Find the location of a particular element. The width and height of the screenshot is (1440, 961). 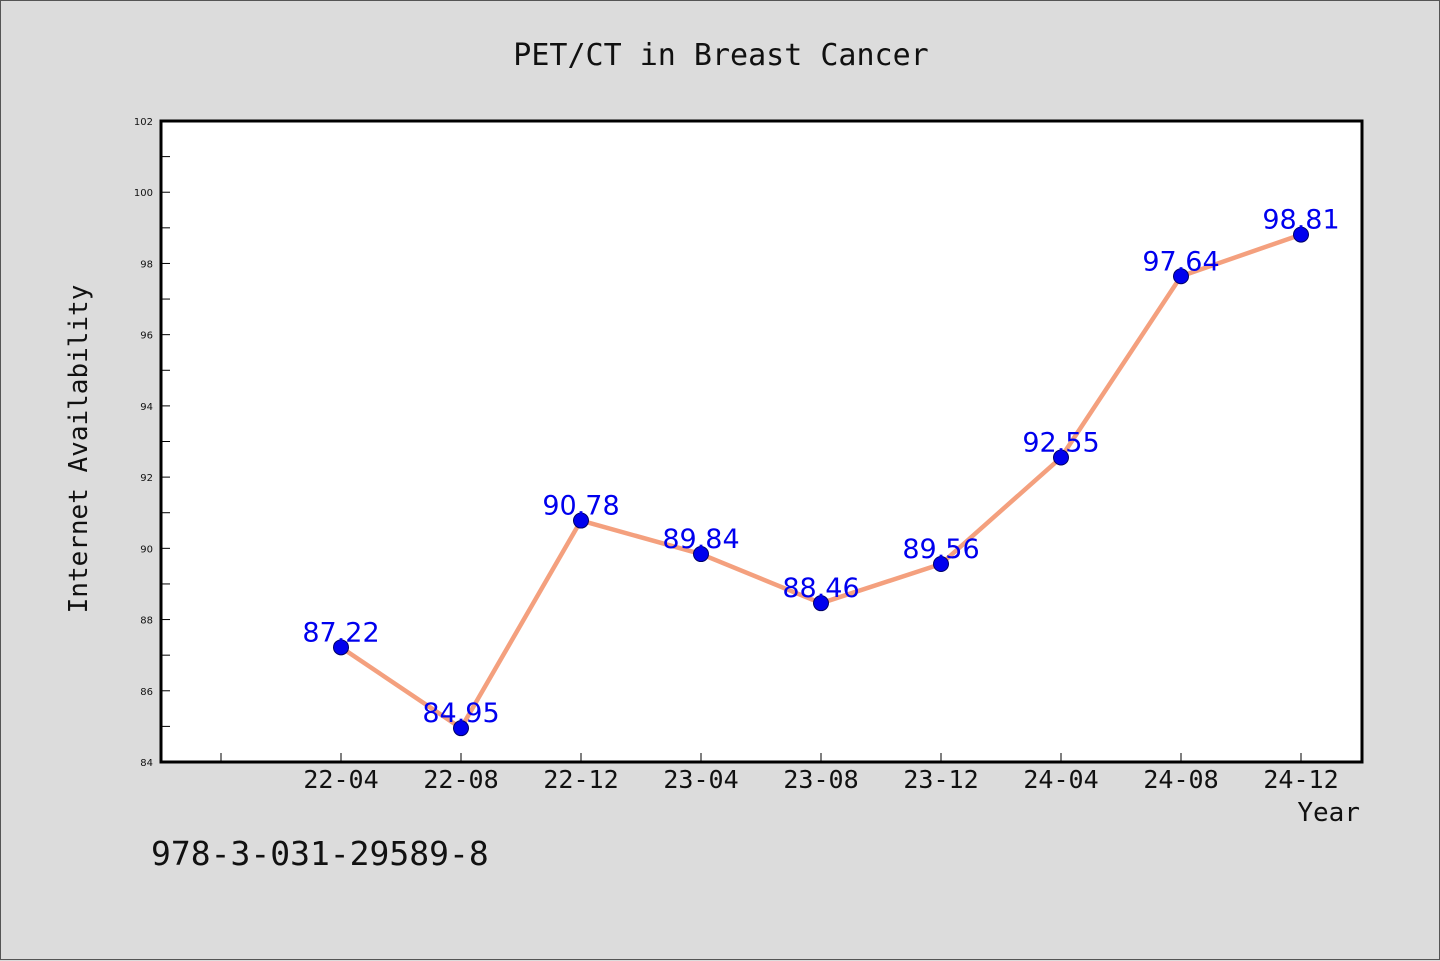

chart-title: PET/CT in Breast Cancer is located at coordinates (720, 55).